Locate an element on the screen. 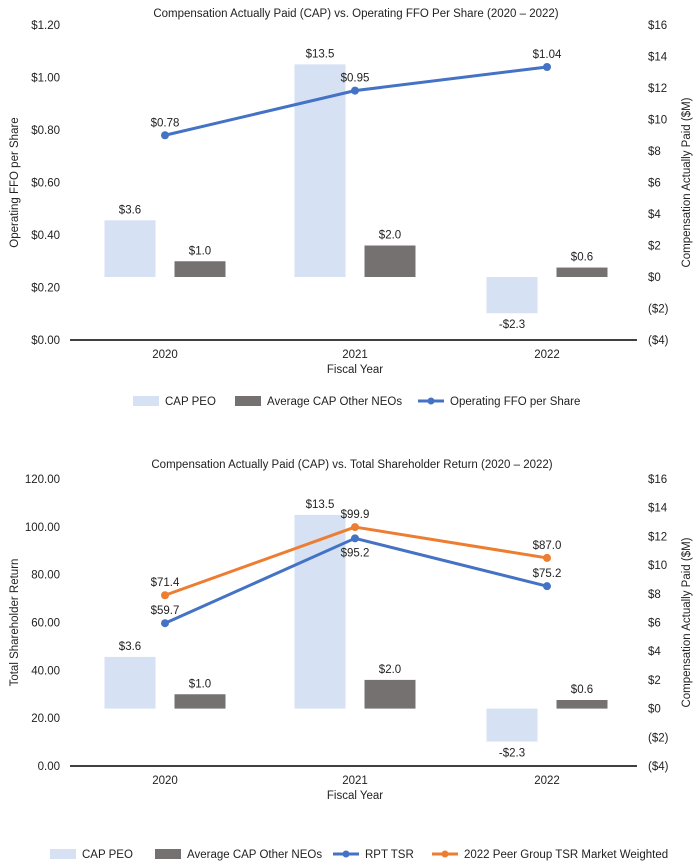 The height and width of the screenshot is (868, 700). left-tick-label: $1.00 is located at coordinates (45, 79).